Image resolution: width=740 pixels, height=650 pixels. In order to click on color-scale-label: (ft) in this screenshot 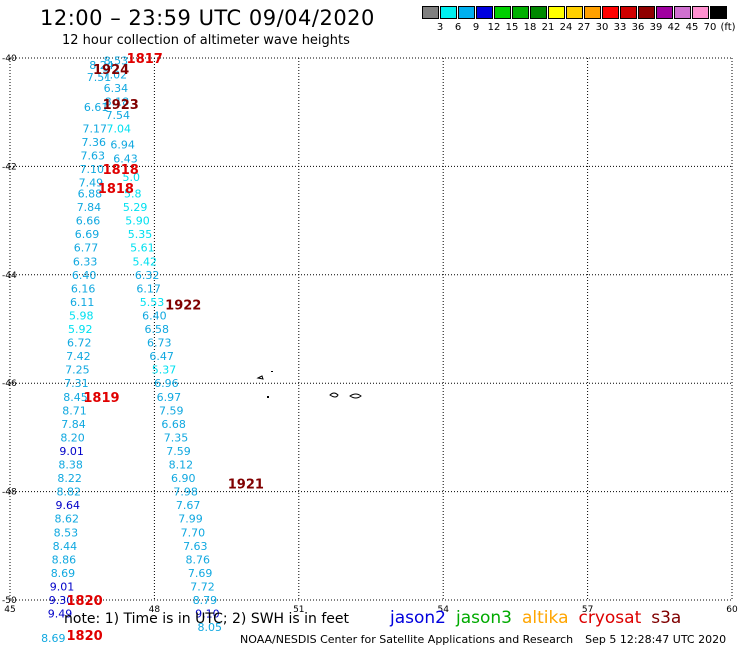, I will do `click(728, 27)`.